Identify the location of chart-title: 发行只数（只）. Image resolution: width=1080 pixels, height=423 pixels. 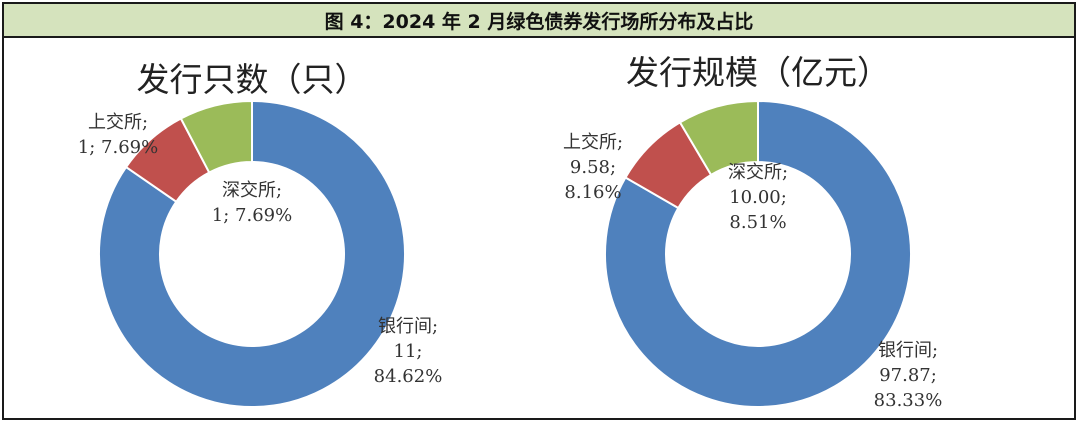
(252, 79).